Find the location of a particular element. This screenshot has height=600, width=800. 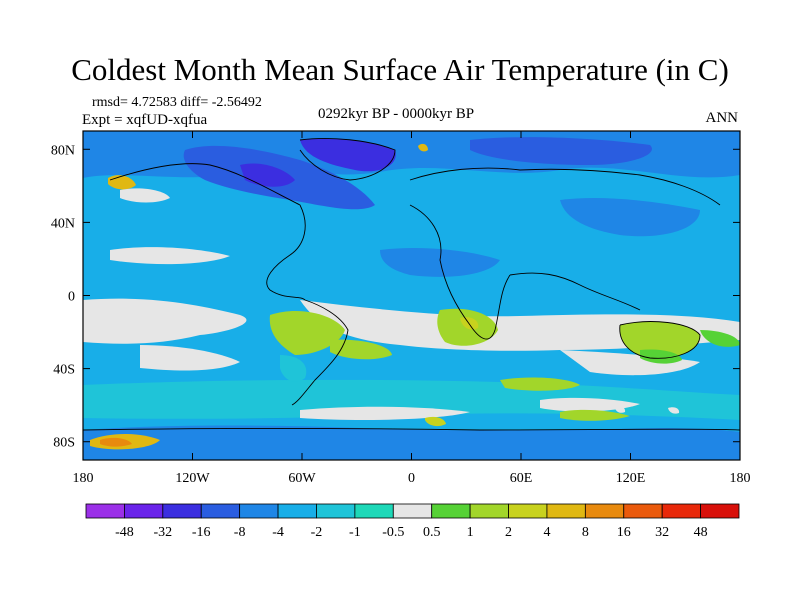

season-label: ANN is located at coordinates (722, 118).